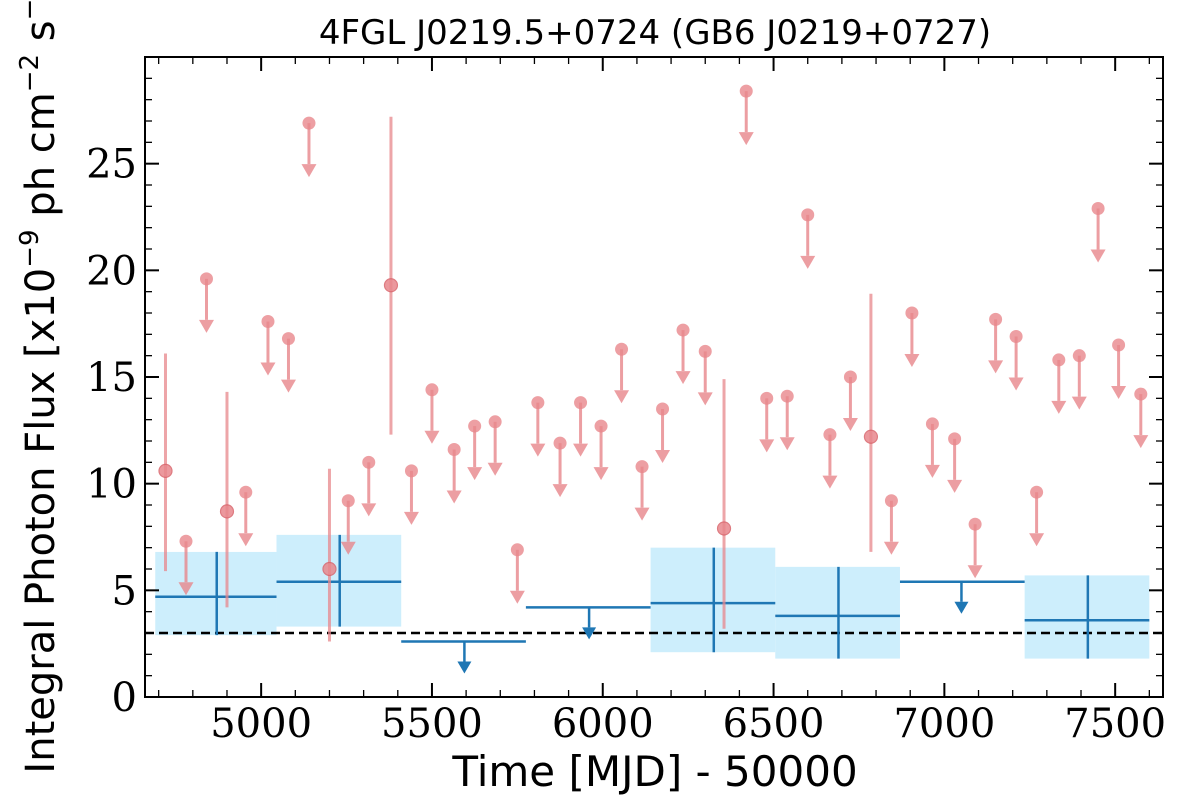 This screenshot has width=1200, height=800. I want to click on y-tick-label: 15, so click(111, 378).